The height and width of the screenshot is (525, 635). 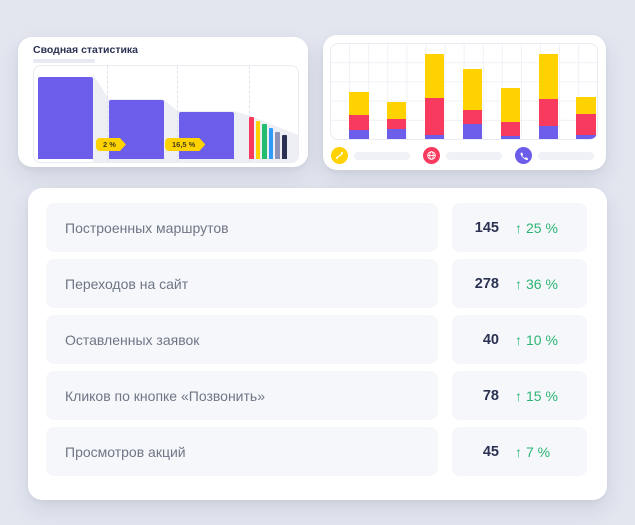 I want to click on percent-badge: 16,5 %, so click(x=185, y=144).